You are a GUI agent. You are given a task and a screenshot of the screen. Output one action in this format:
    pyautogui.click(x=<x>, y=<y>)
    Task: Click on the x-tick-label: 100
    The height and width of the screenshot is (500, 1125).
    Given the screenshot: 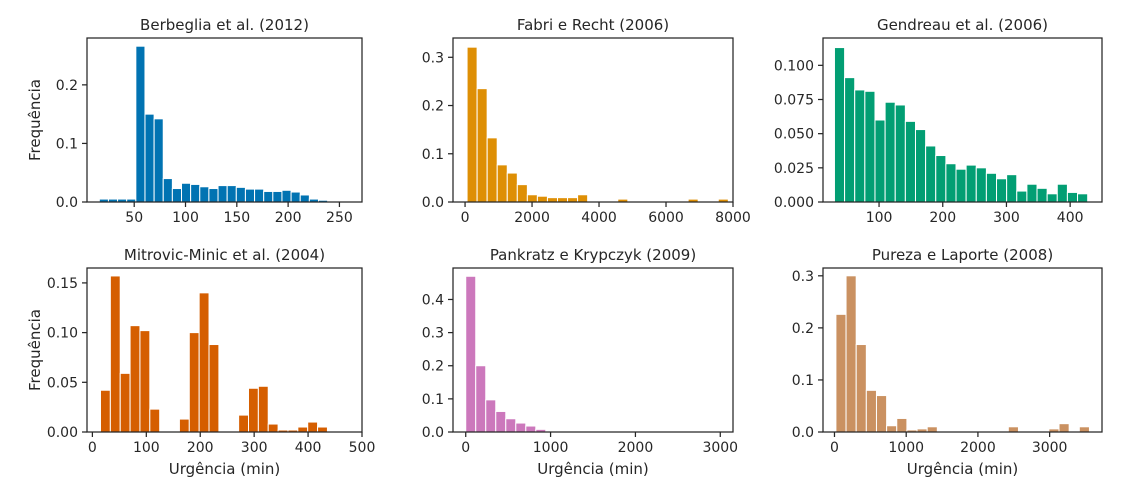 What is the action you would take?
    pyautogui.click(x=879, y=218)
    